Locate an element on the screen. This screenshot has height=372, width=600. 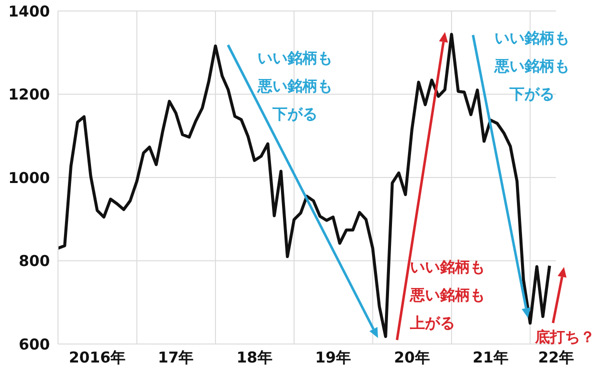
y-tick-label: 1200 is located at coordinates (29, 95).